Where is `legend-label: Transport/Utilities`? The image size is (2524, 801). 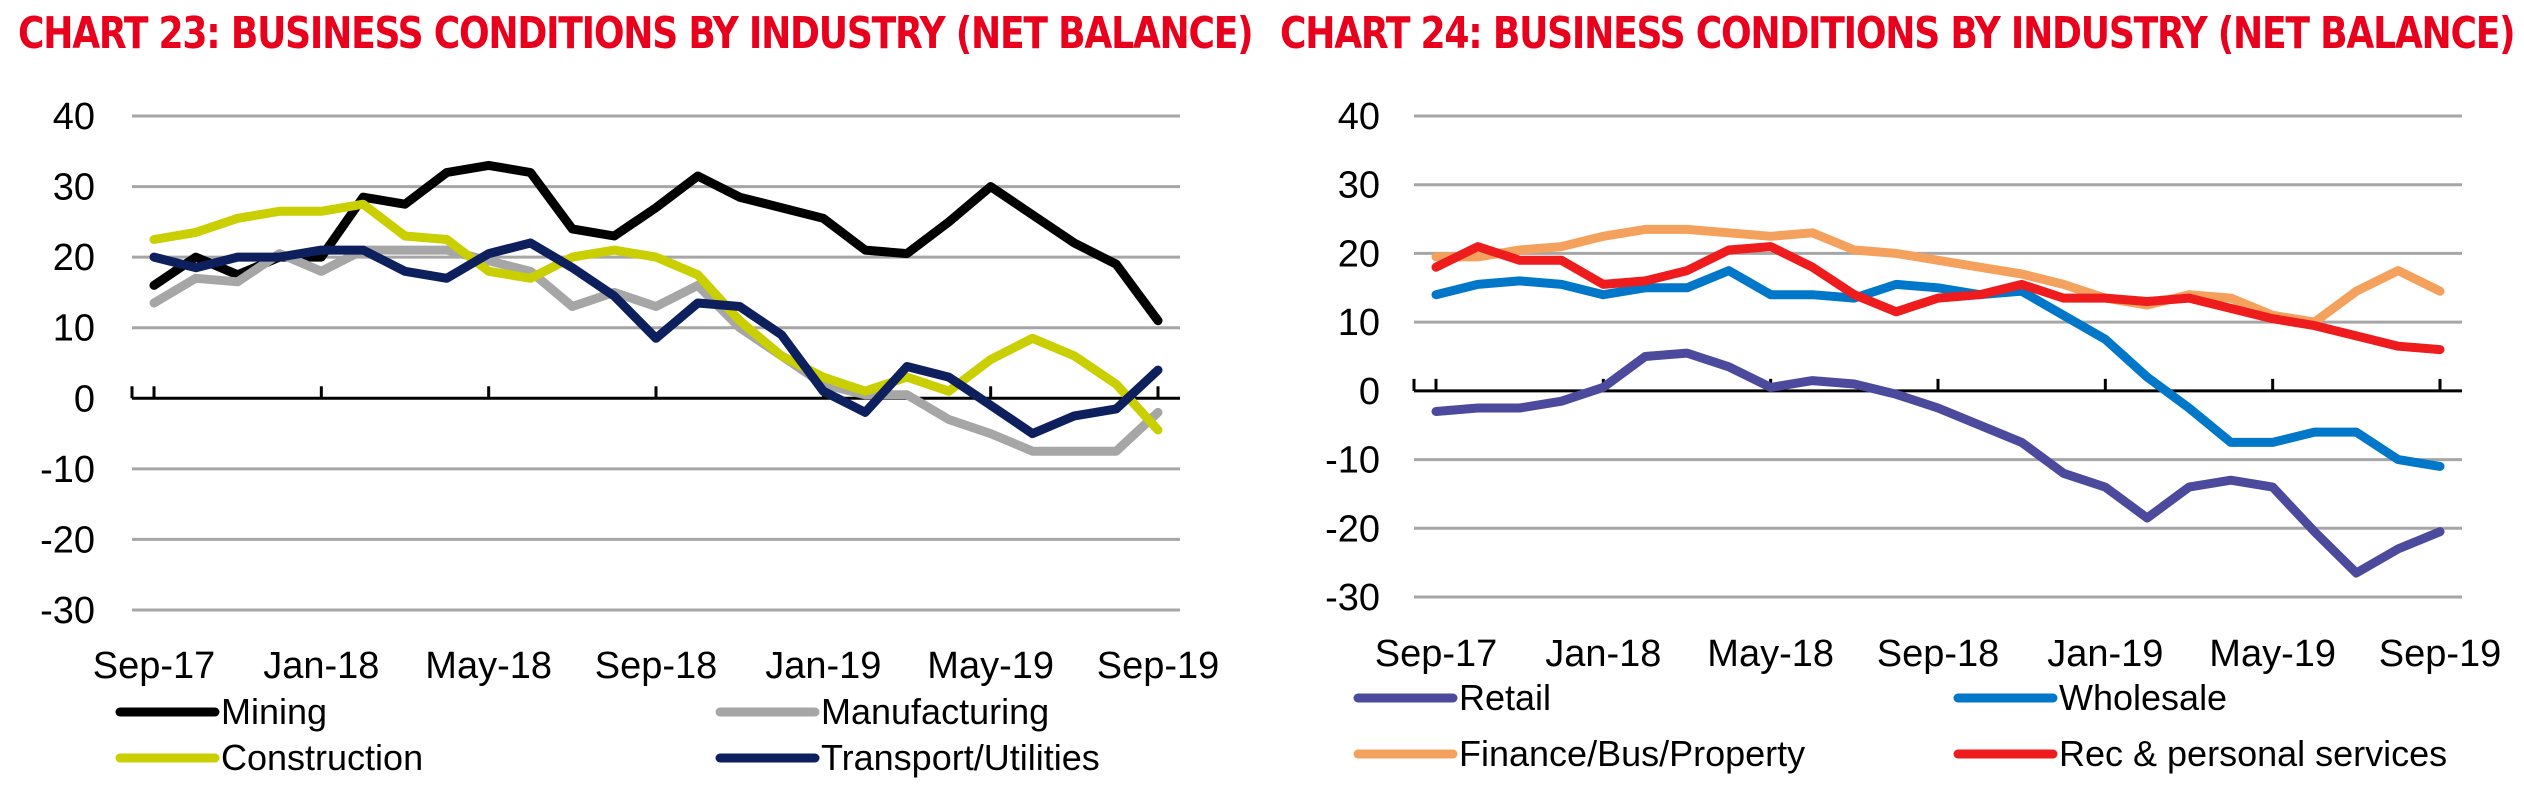 legend-label: Transport/Utilities is located at coordinates (960, 757).